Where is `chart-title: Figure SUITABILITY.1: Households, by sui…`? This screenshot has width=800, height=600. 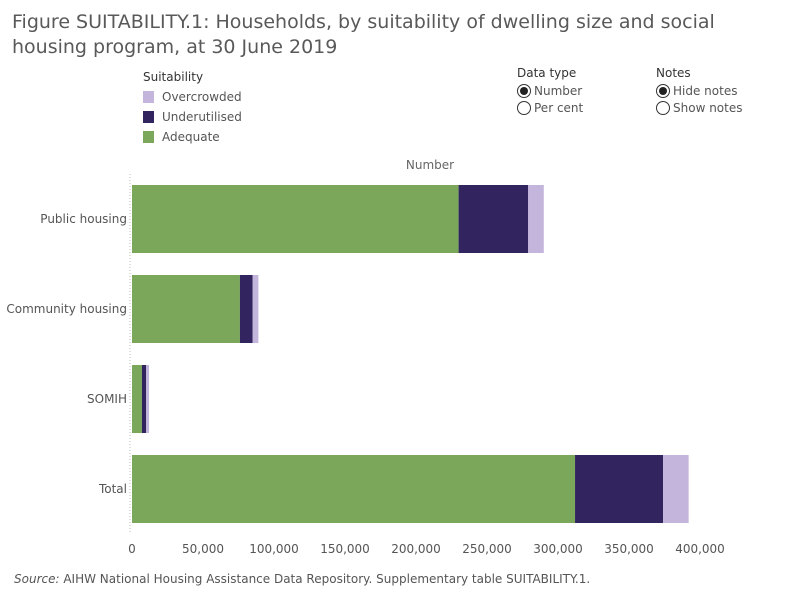 chart-title: Figure SUITABILITY.1: Households, by sui… is located at coordinates (363, 34).